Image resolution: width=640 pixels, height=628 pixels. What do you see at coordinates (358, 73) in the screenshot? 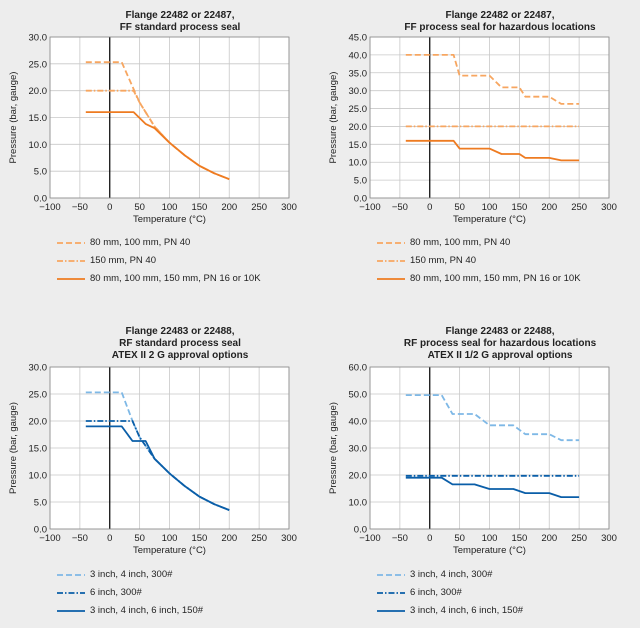
I see `y-tick-label: 35.0` at bounding box center [358, 73].